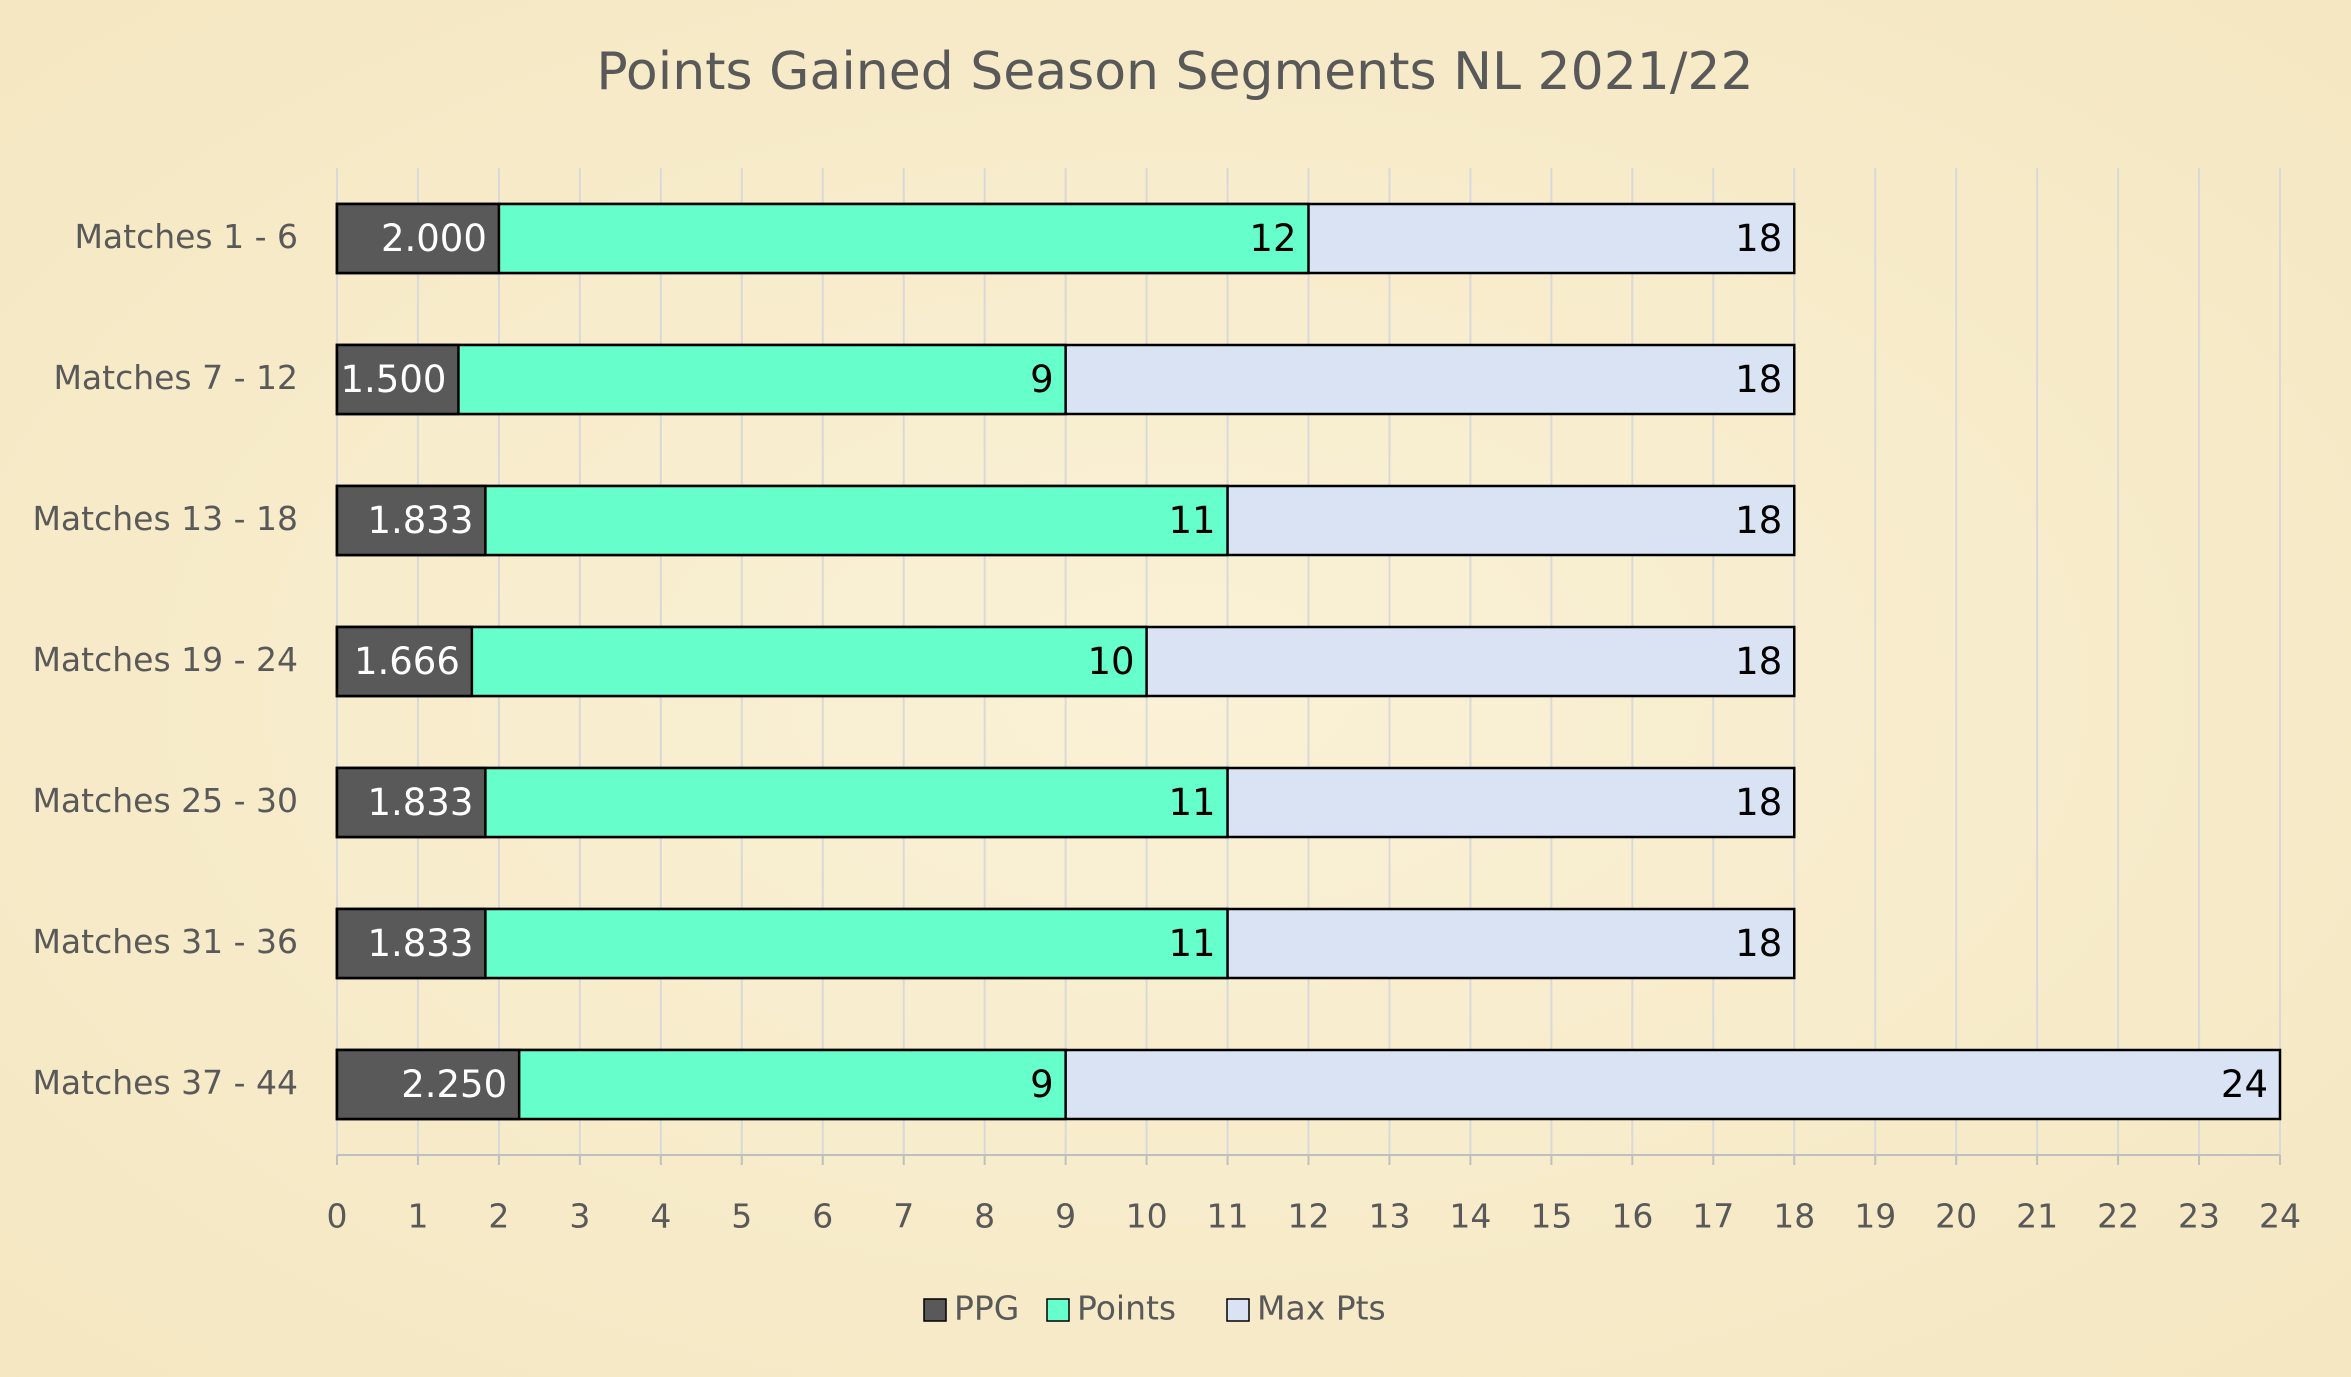 The width and height of the screenshot is (2351, 1377). Describe the element at coordinates (1956, 1216) in the screenshot. I see `x-tick-label: 20` at that location.